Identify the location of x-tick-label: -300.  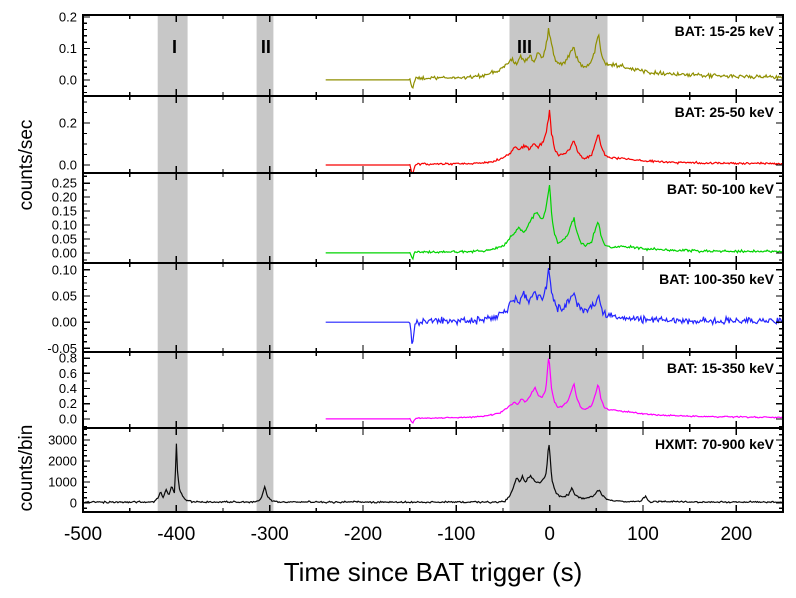
(270, 534).